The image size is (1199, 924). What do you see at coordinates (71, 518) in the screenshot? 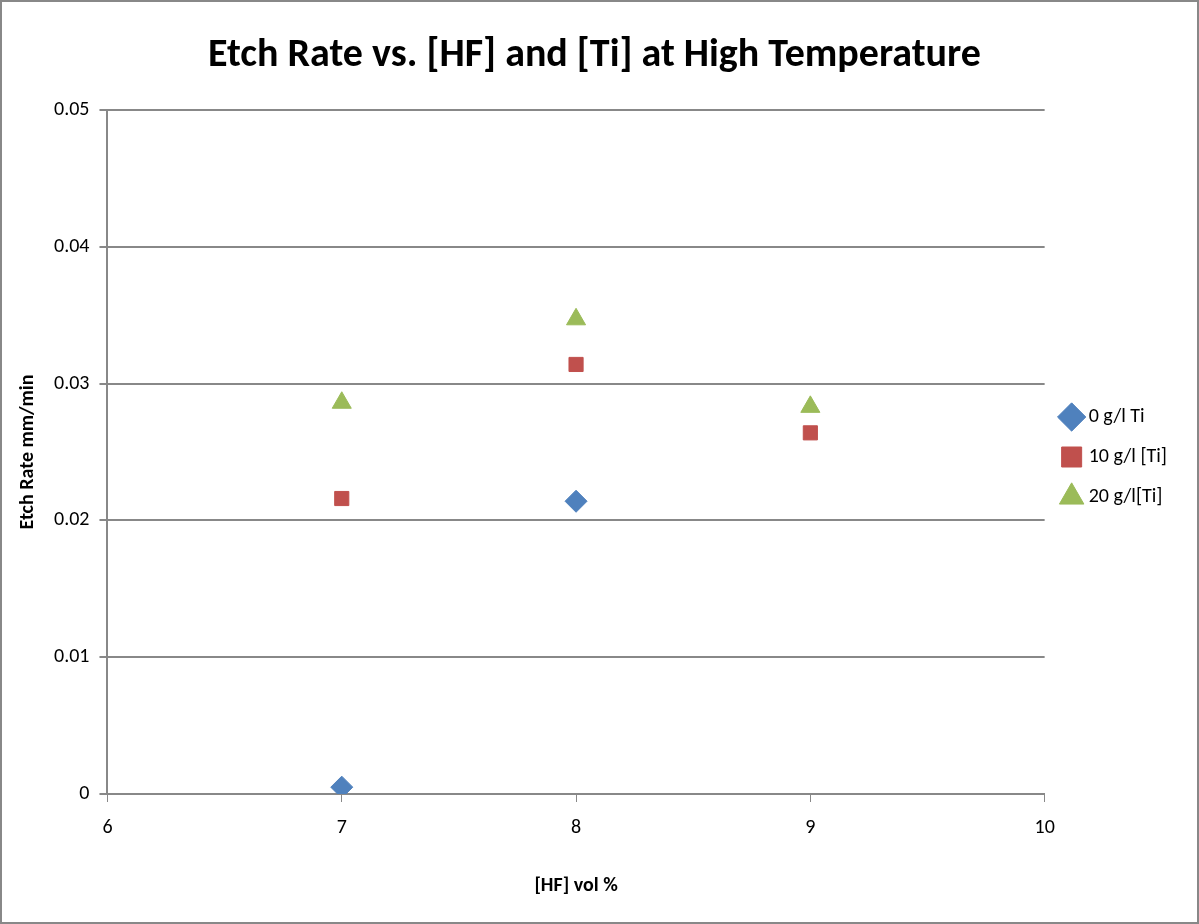
I see `y-tick-label: 0.02` at bounding box center [71, 518].